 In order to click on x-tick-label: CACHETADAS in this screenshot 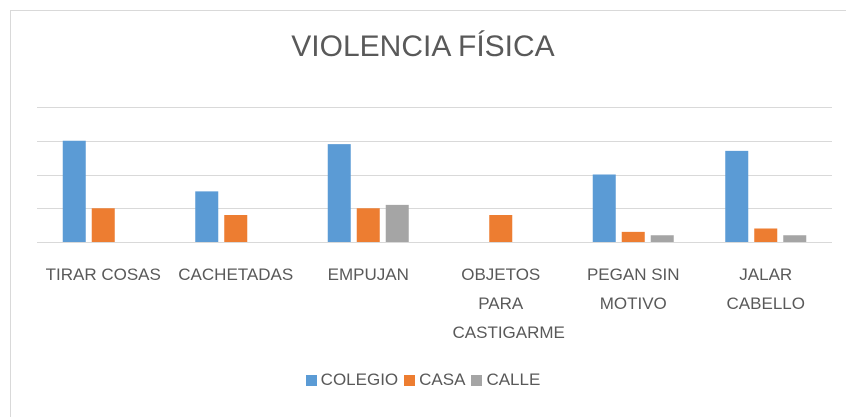, I will do `click(236, 274)`.